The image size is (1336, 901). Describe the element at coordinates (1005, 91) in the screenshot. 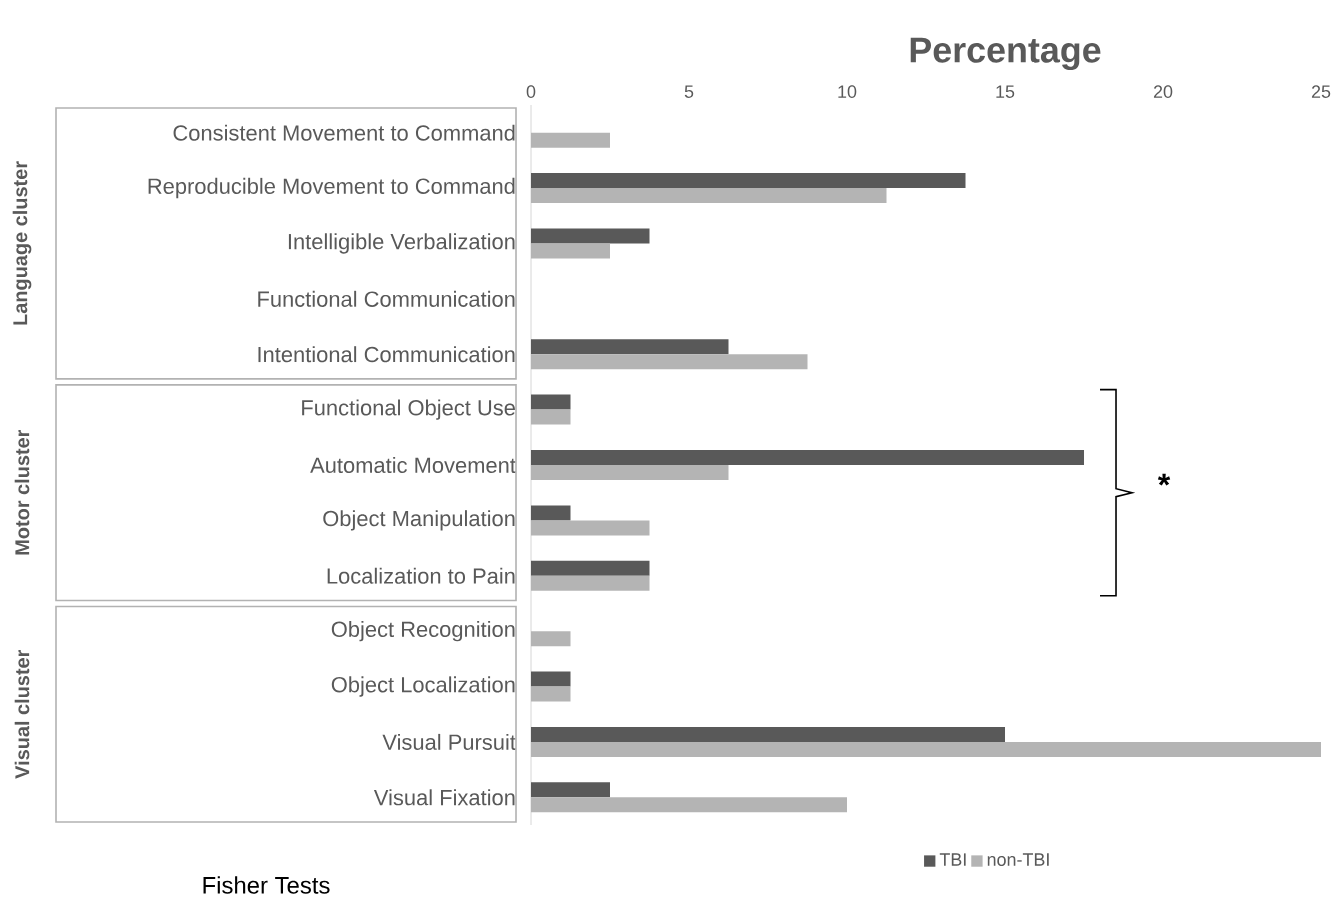

I see `x-tick-label: 15` at that location.